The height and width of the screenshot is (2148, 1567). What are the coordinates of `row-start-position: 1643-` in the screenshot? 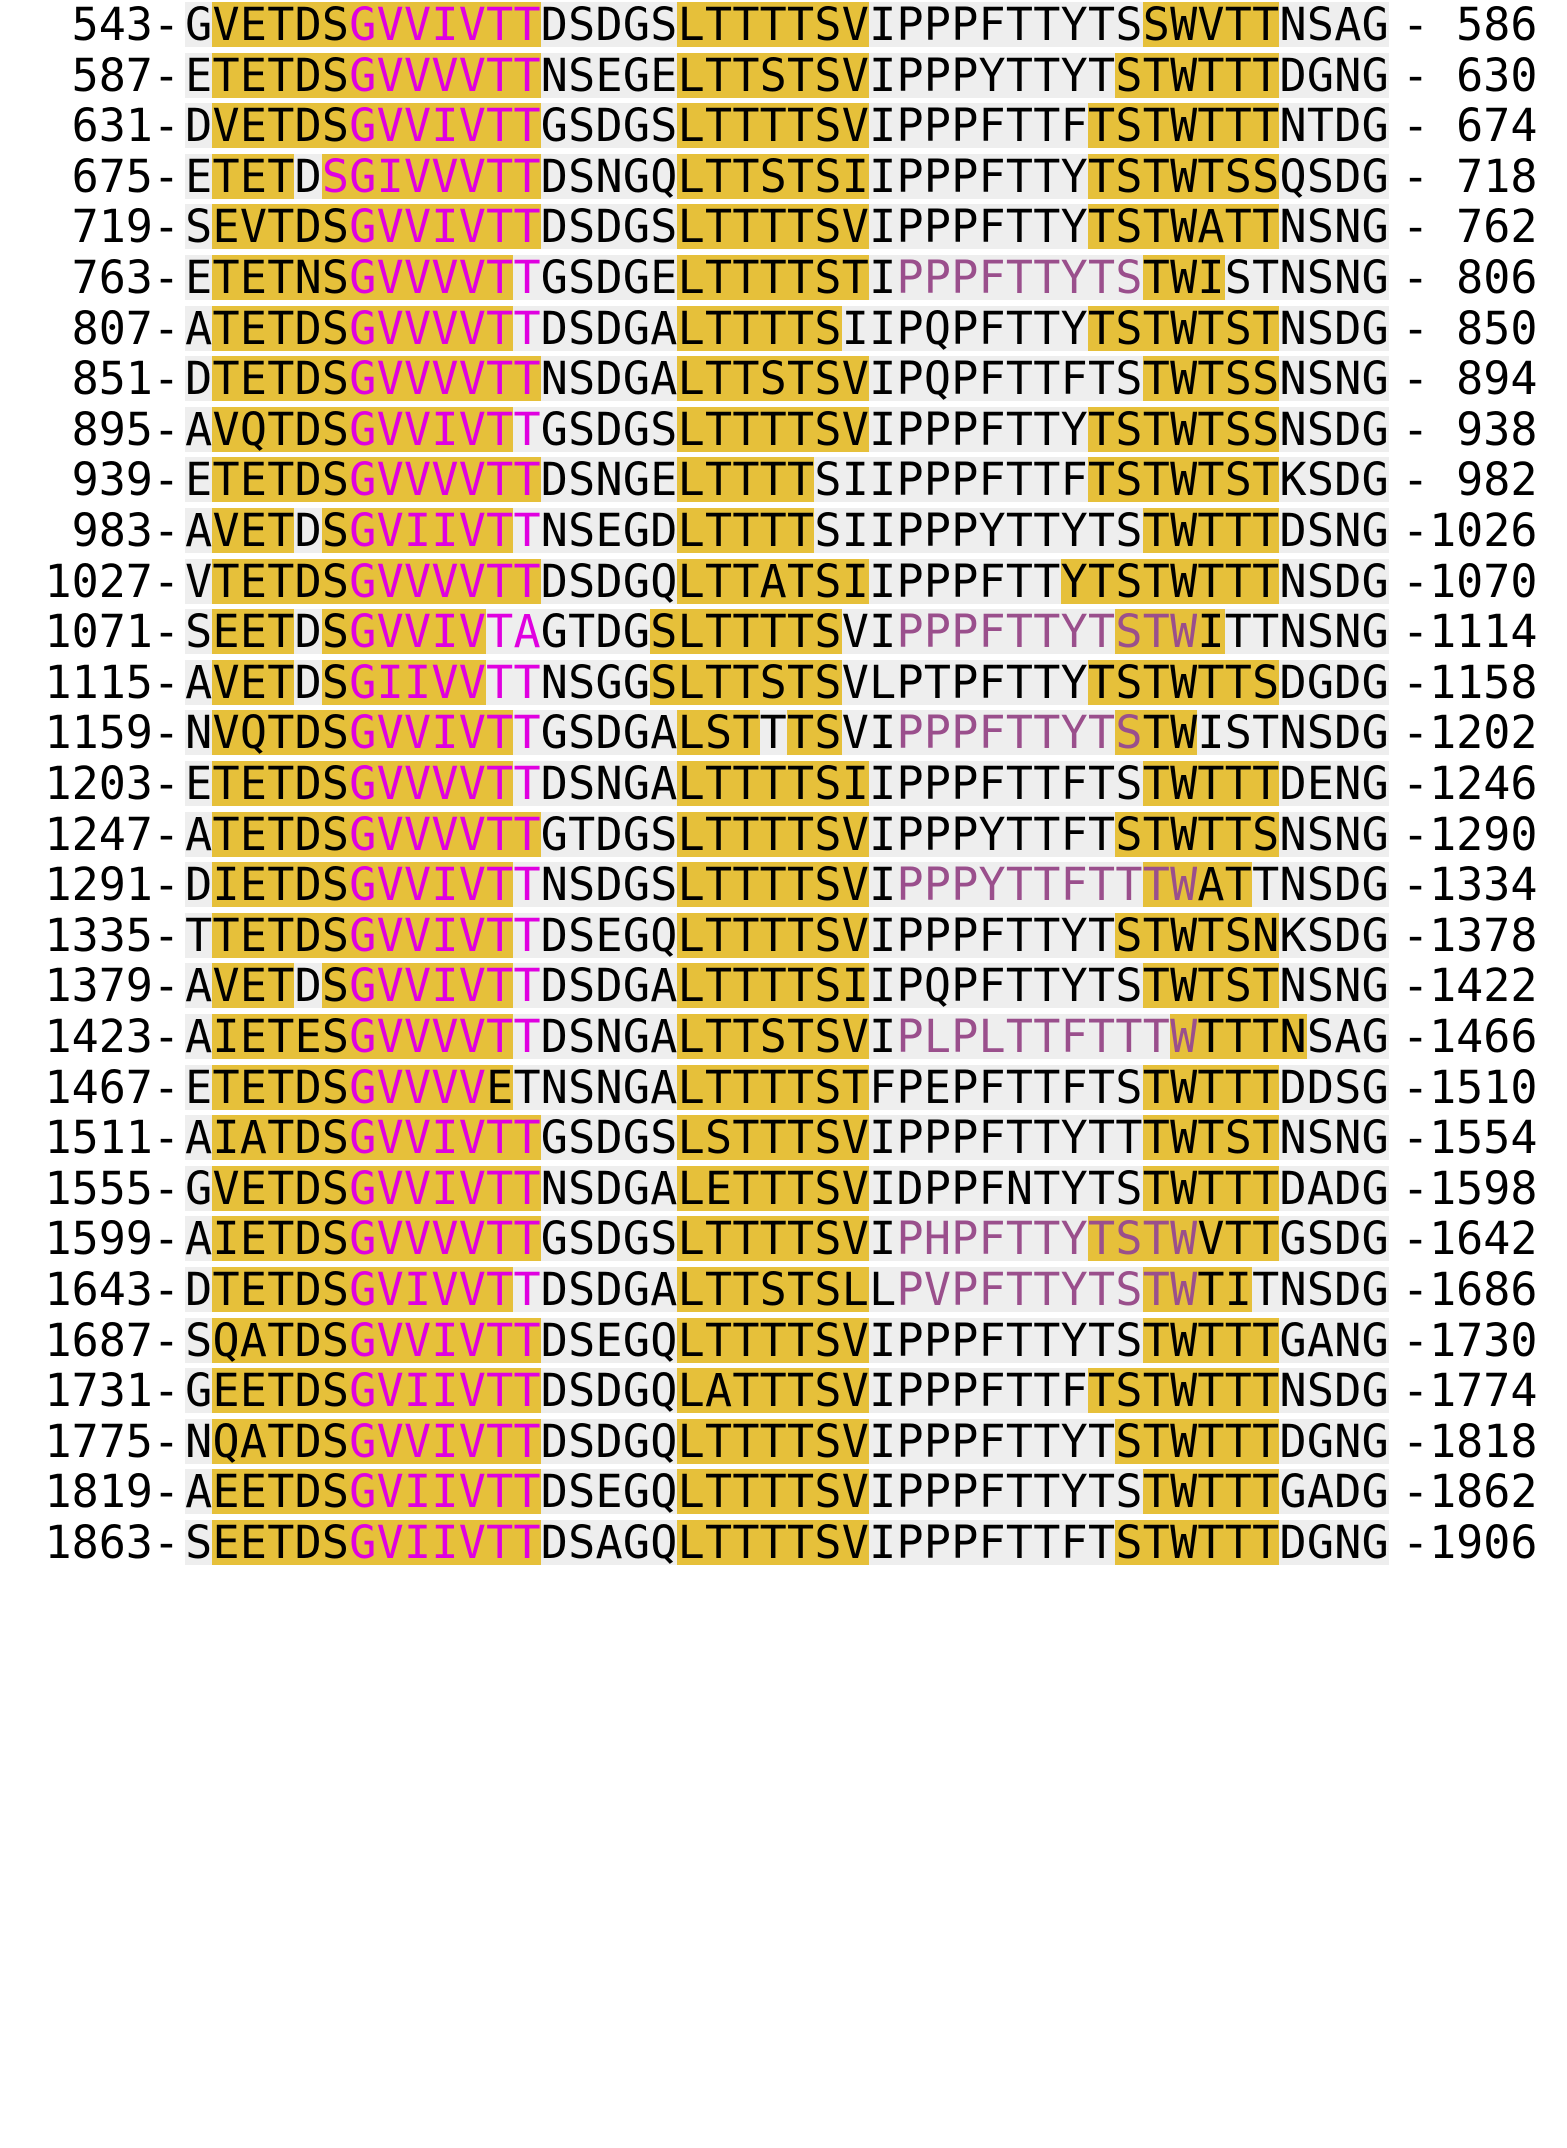 It's located at (112, 1289).